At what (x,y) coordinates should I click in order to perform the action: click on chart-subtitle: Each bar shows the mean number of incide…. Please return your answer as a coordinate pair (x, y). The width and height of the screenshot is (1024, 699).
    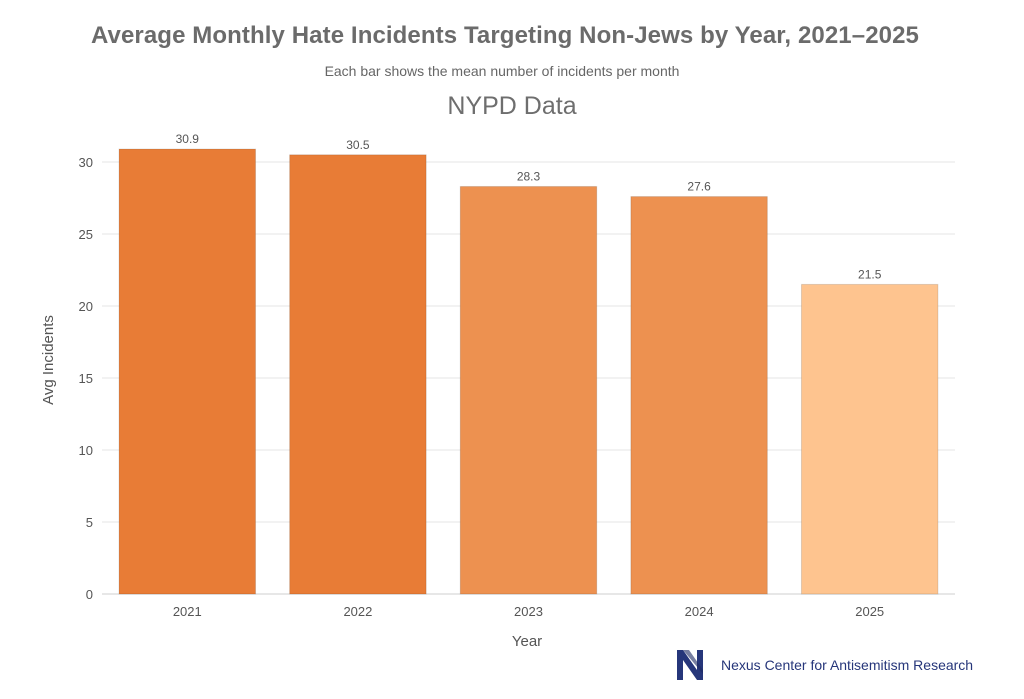
    Looking at the image, I should click on (502, 71).